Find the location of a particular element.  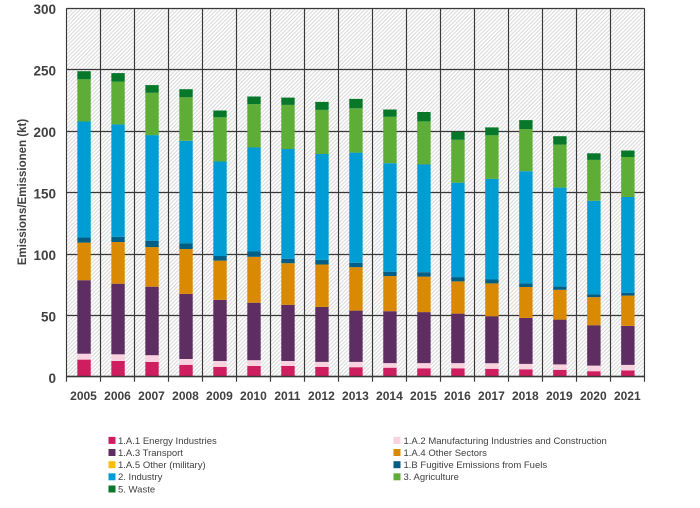

svg-text: 5. Waste is located at coordinates (136, 489).